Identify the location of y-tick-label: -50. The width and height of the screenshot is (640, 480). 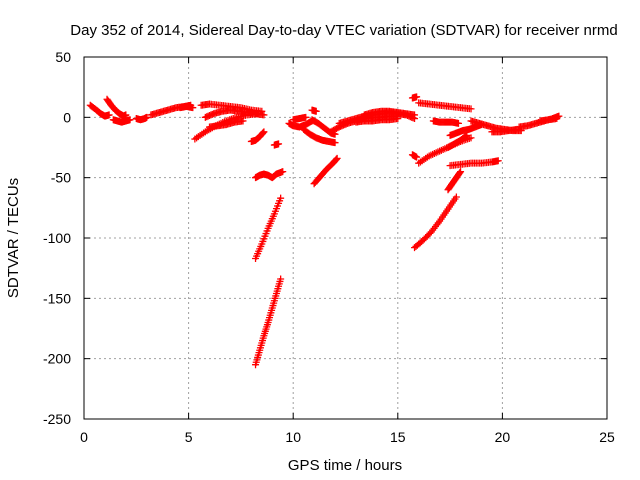
(61, 178).